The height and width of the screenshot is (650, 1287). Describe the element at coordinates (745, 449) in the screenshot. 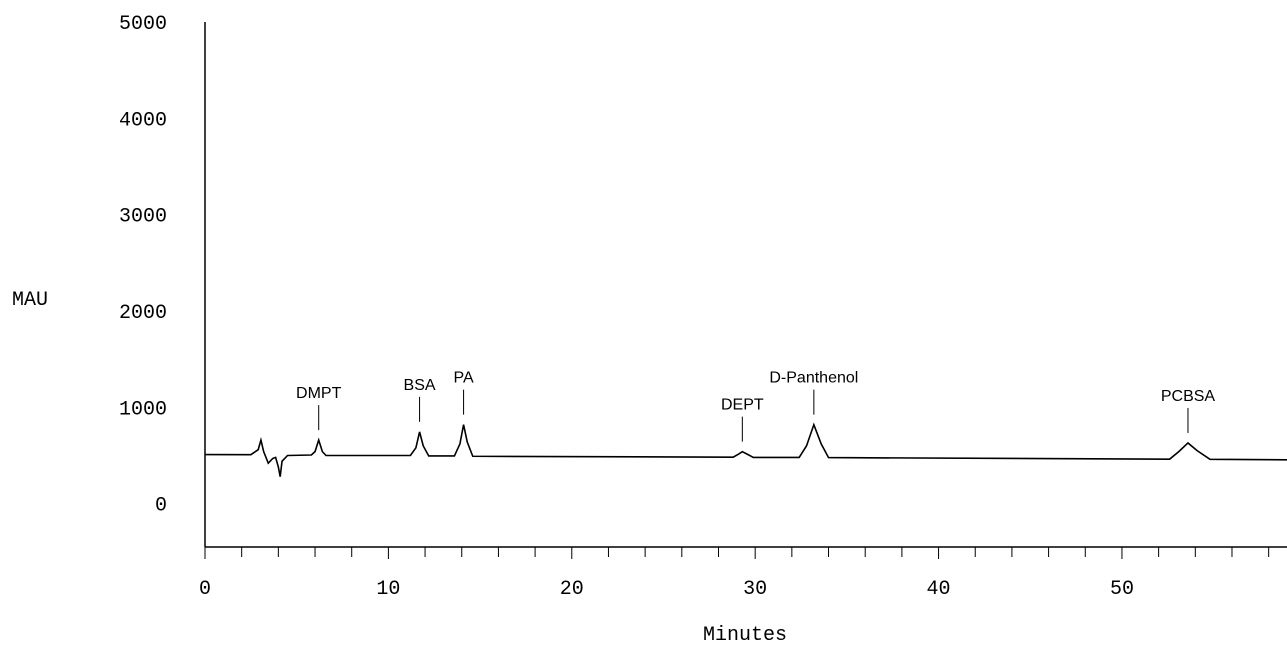

I see `signal-line` at that location.